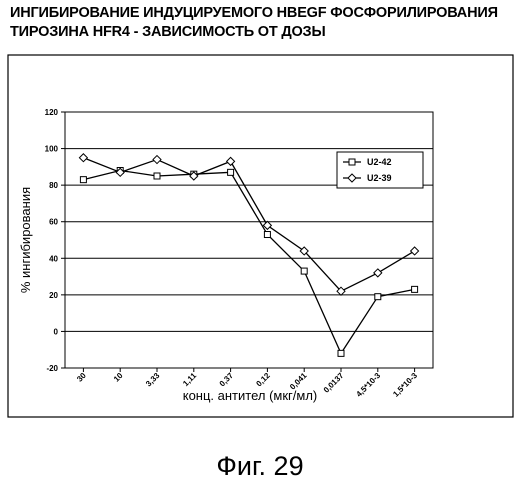 The image size is (520, 500). I want to click on y-tick-label: 60, so click(53, 222).